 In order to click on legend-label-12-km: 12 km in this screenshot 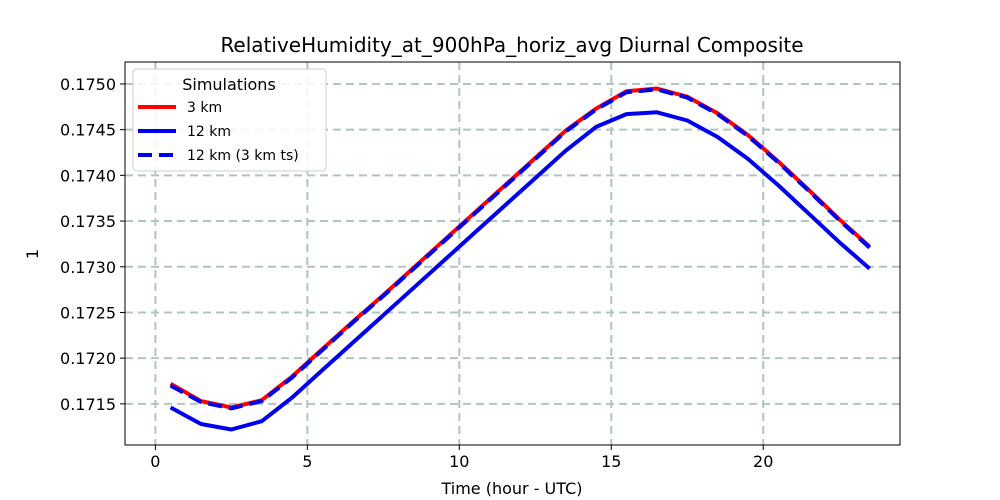, I will do `click(209, 132)`.